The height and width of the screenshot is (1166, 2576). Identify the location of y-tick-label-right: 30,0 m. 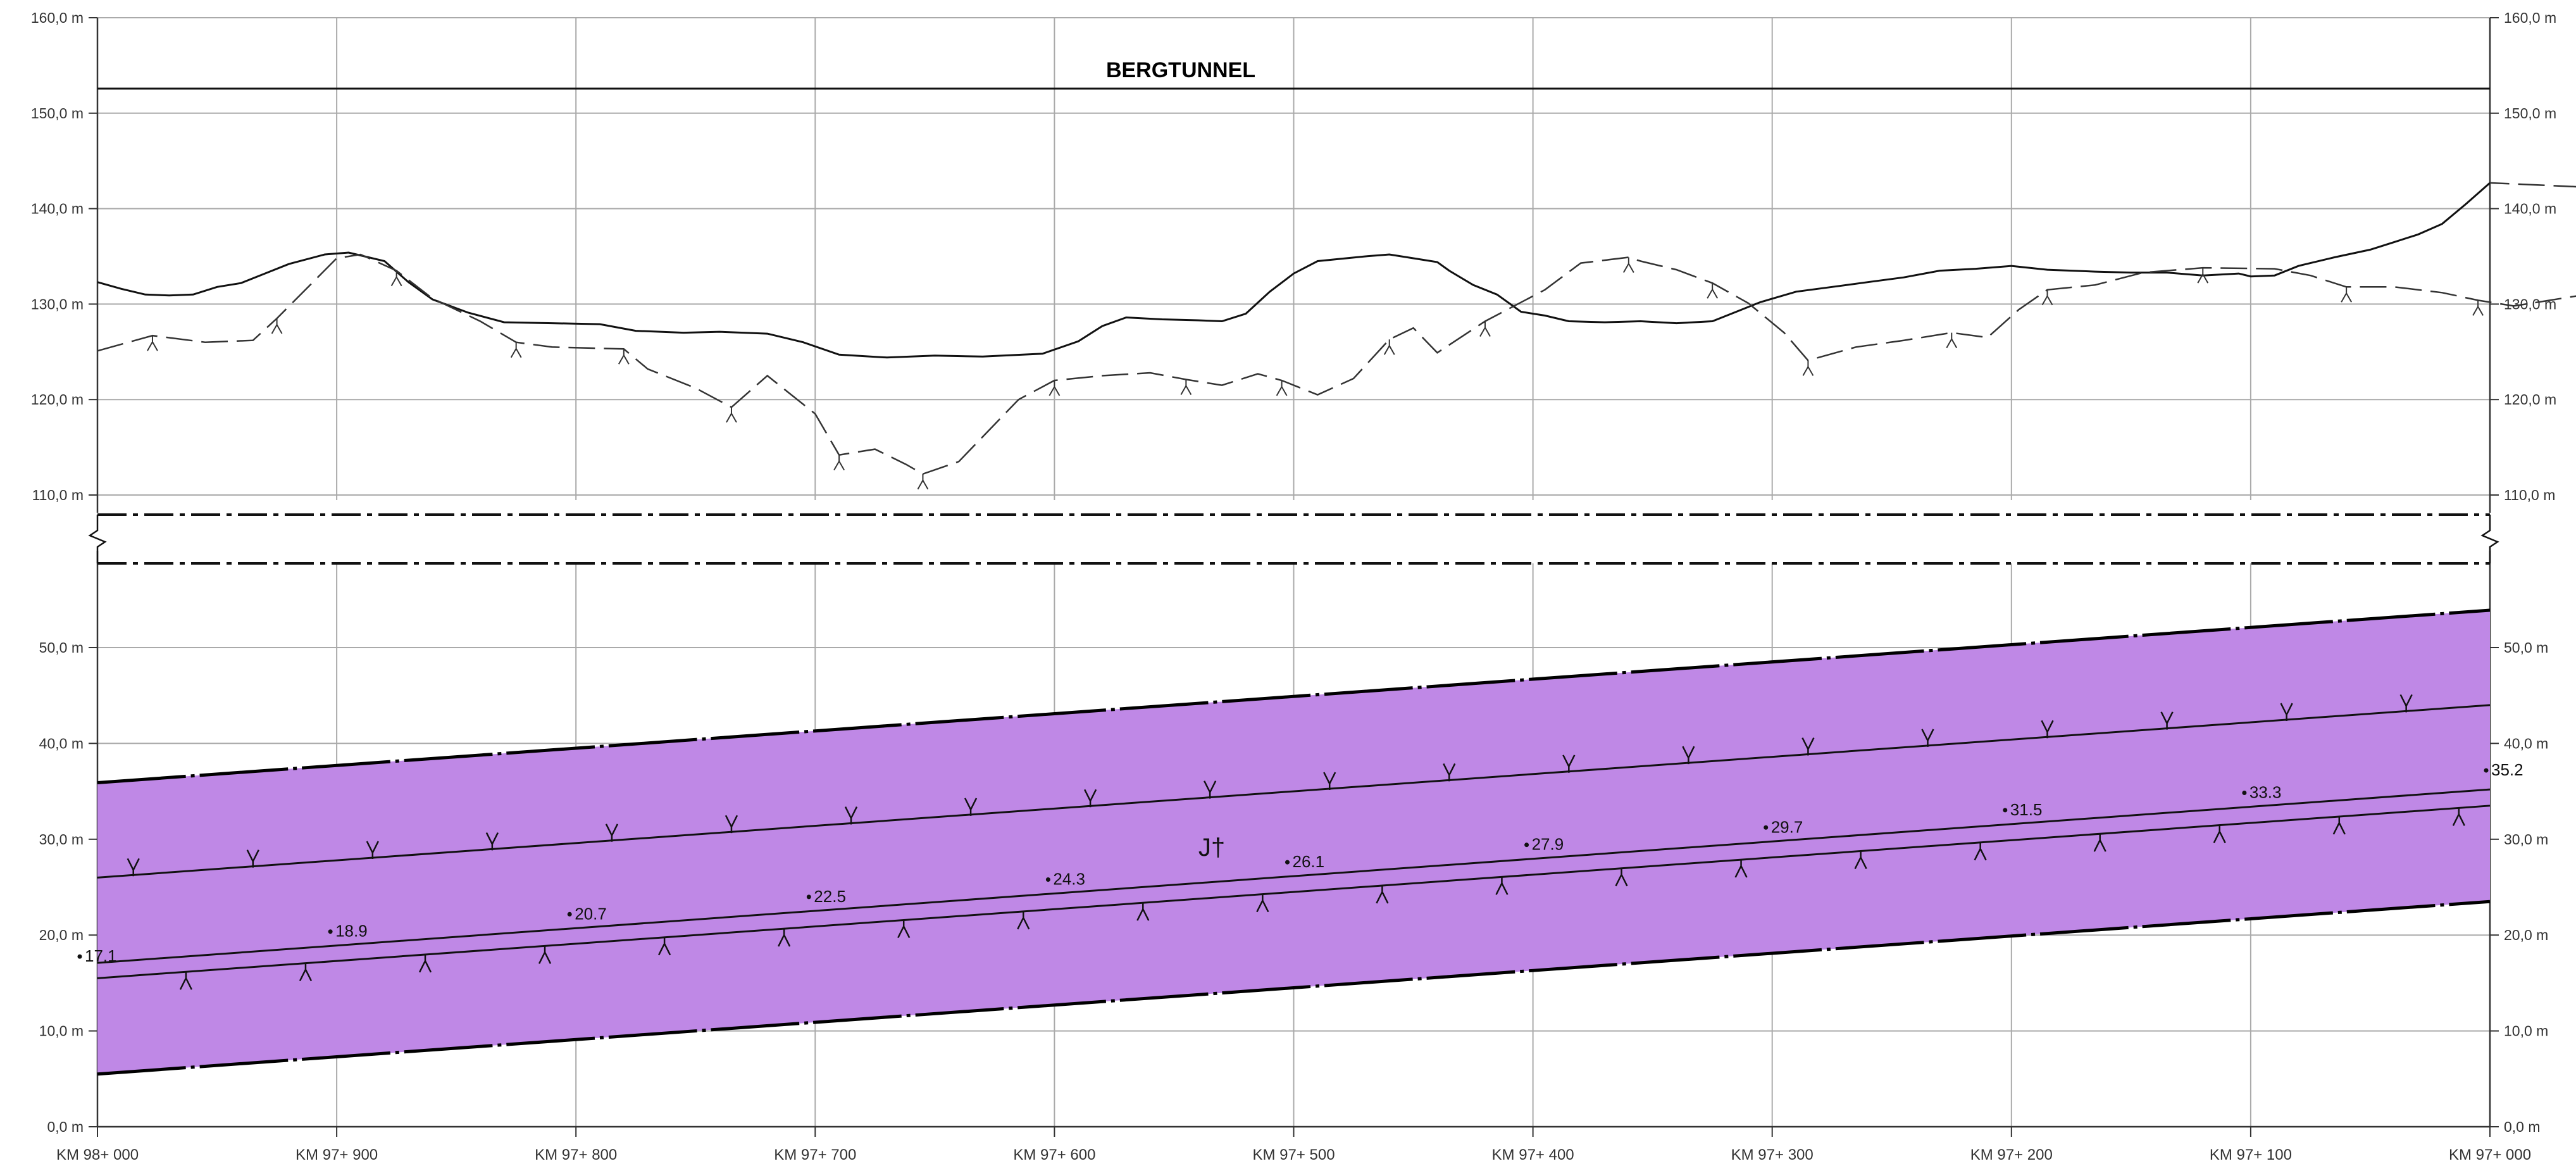
(2526, 839).